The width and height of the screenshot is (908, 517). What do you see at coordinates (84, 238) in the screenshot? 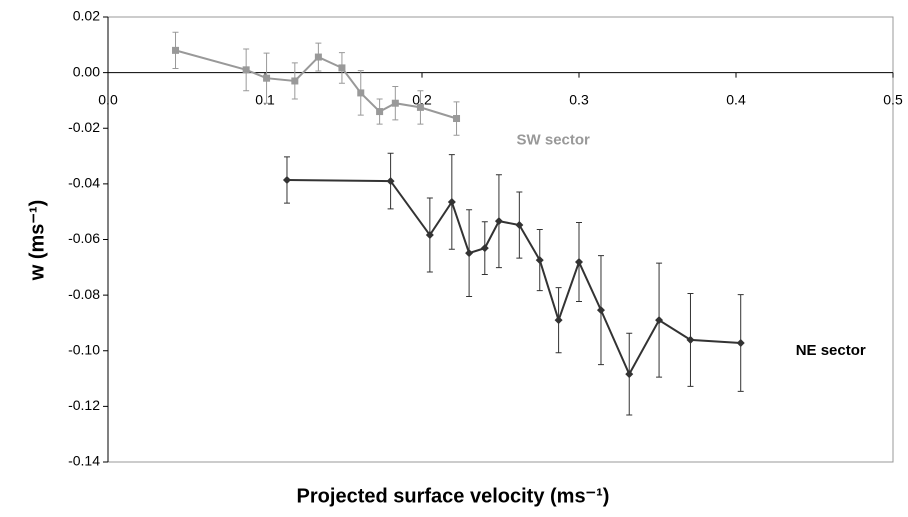
I see `y-tick-label: -0.06` at bounding box center [84, 238].